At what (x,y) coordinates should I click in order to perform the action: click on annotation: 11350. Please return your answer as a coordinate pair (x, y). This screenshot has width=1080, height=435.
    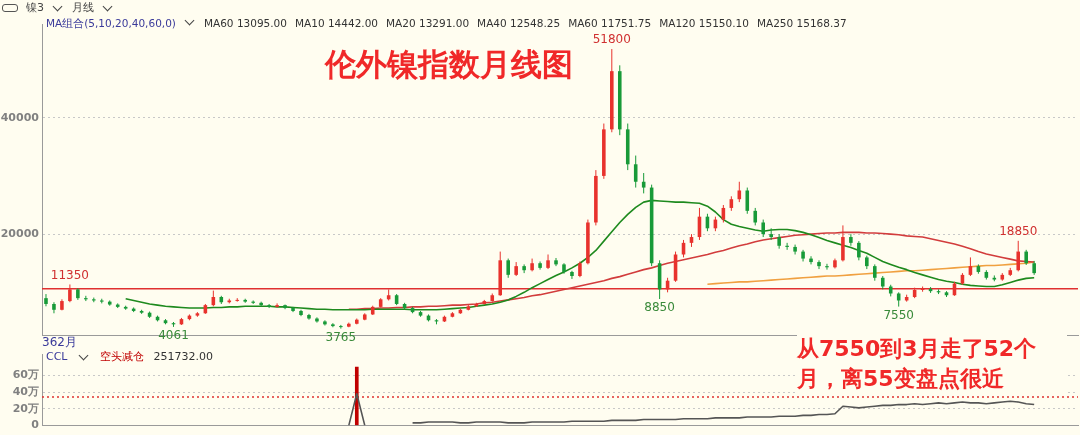
    Looking at the image, I should click on (69, 274).